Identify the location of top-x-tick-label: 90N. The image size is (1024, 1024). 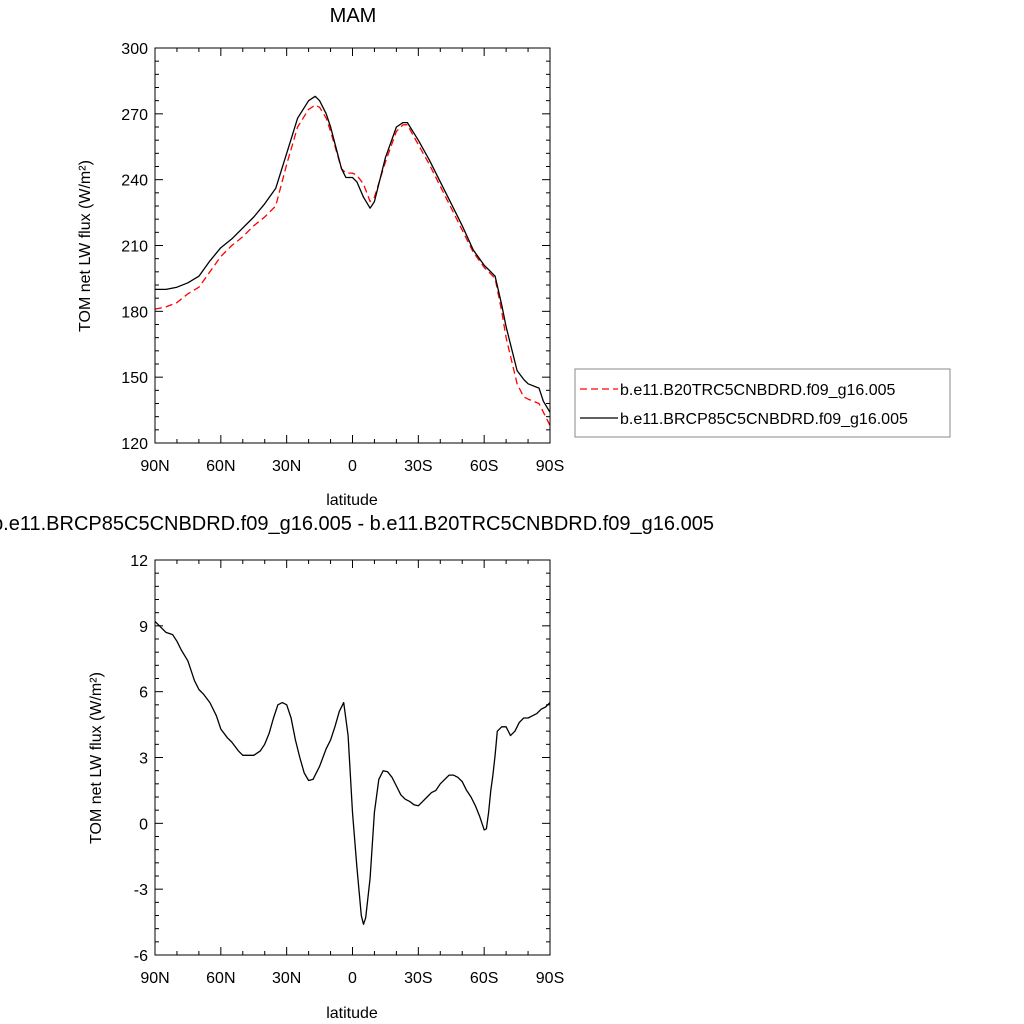
(154, 466).